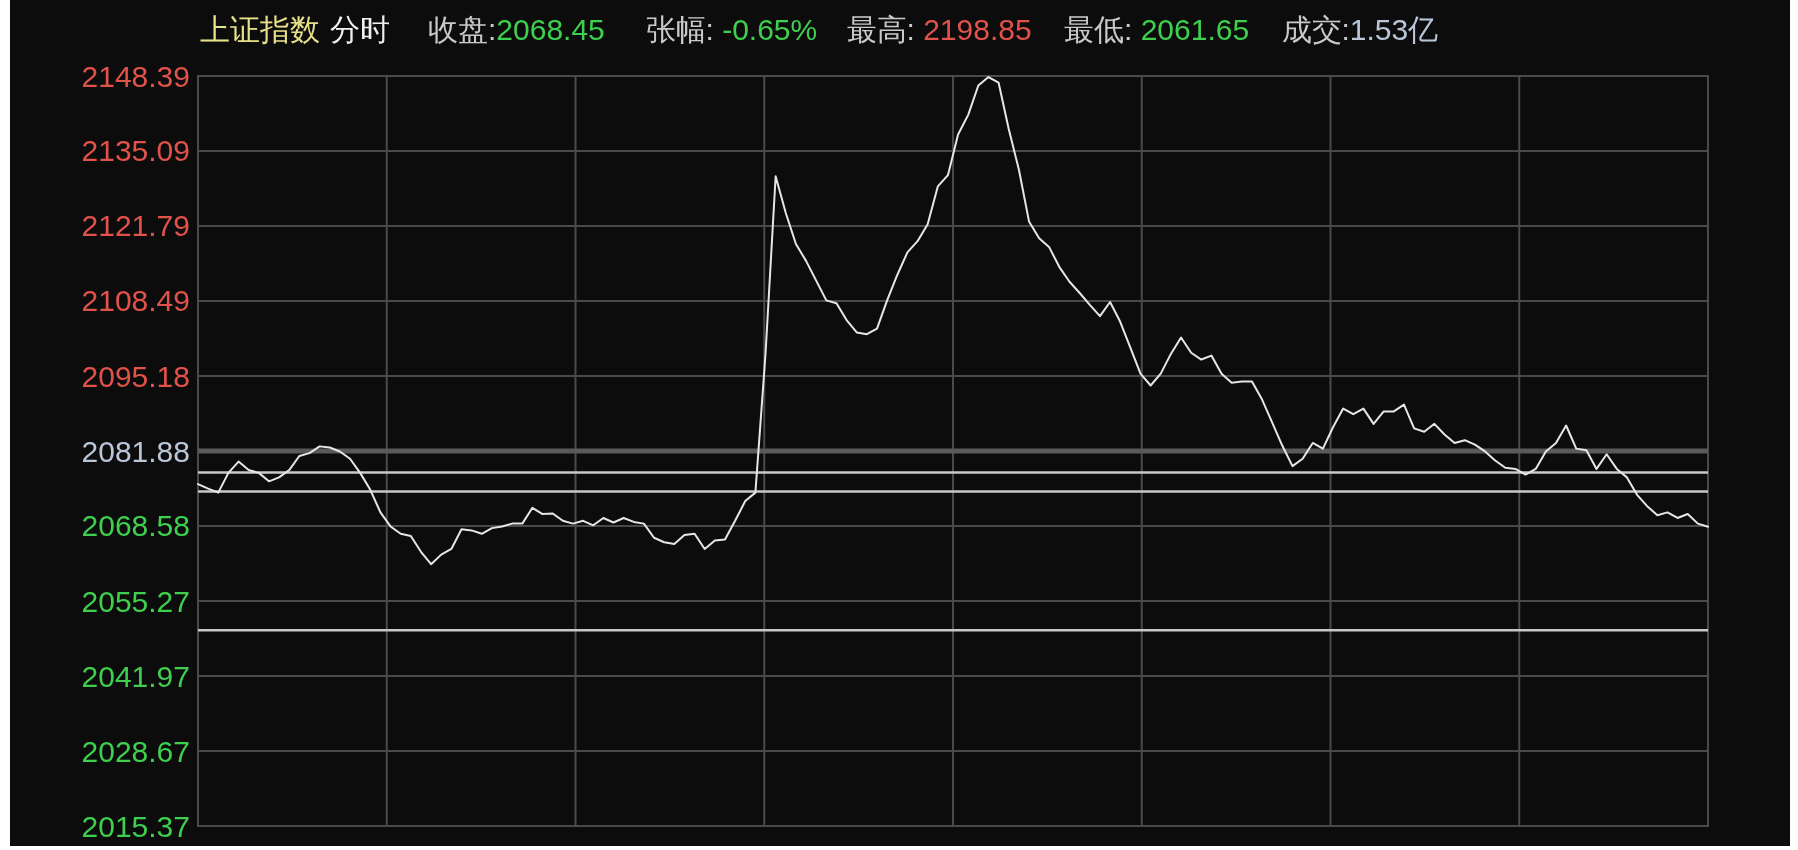  What do you see at coordinates (516, 29) in the screenshot?
I see `text: 收盘:2068.45` at bounding box center [516, 29].